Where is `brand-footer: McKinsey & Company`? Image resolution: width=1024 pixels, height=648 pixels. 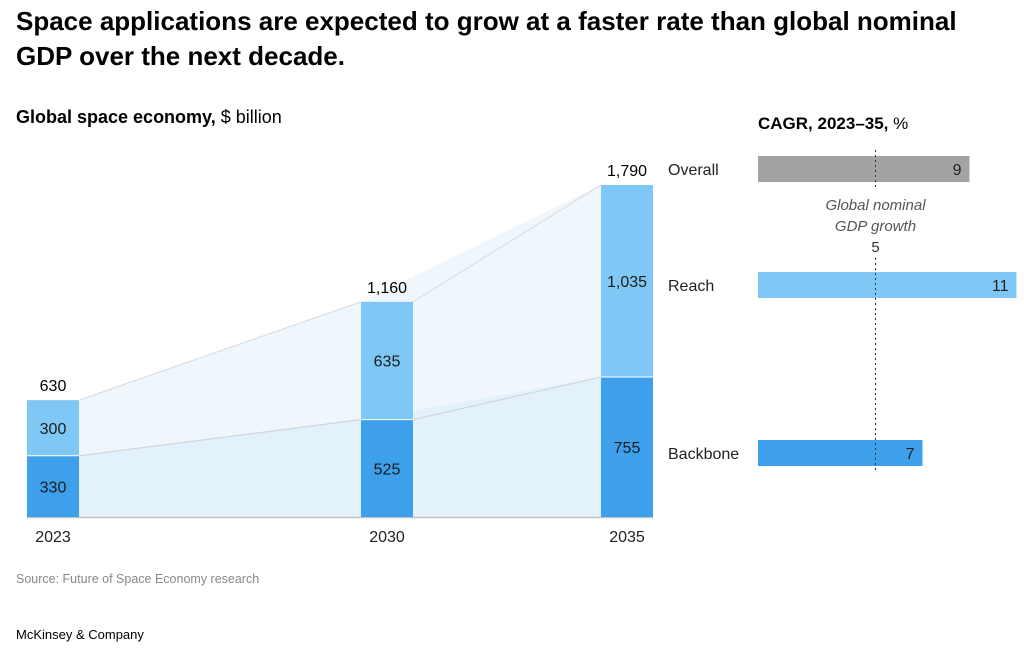 brand-footer: McKinsey & Company is located at coordinates (80, 634).